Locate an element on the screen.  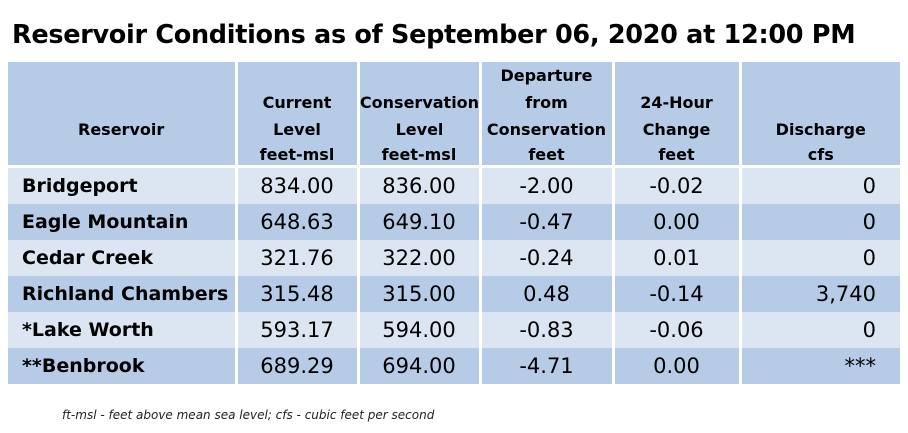
cell-departure: -0.24 is located at coordinates (547, 258).